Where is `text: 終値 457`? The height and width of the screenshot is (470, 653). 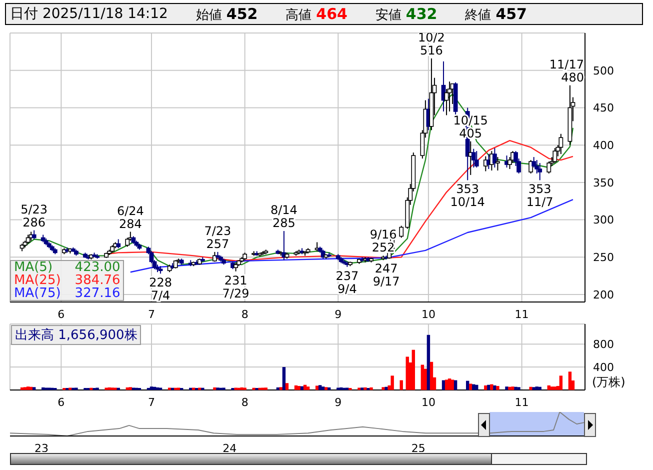 text: 終値 457 is located at coordinates (496, 13).